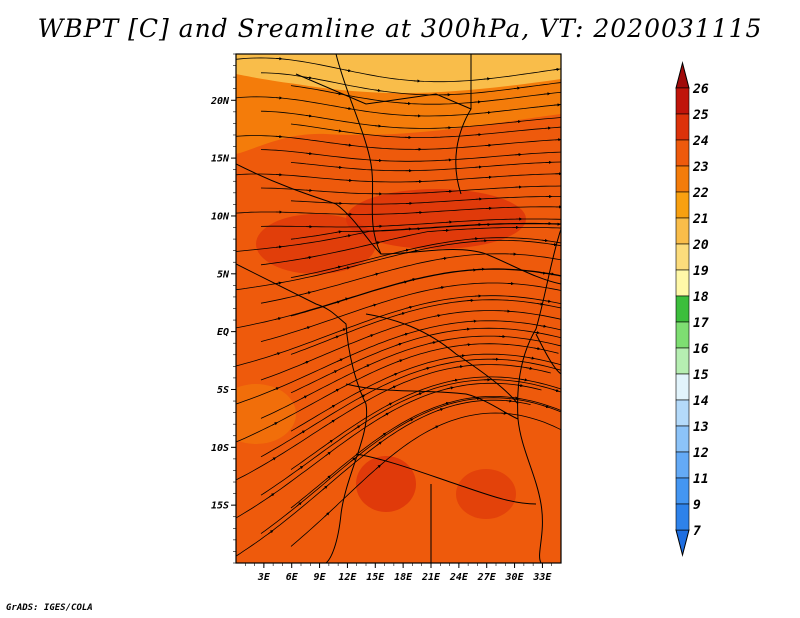 The width and height of the screenshot is (800, 618). Describe the element at coordinates (220, 159) in the screenshot. I see `y-tick-label: 15N` at that location.